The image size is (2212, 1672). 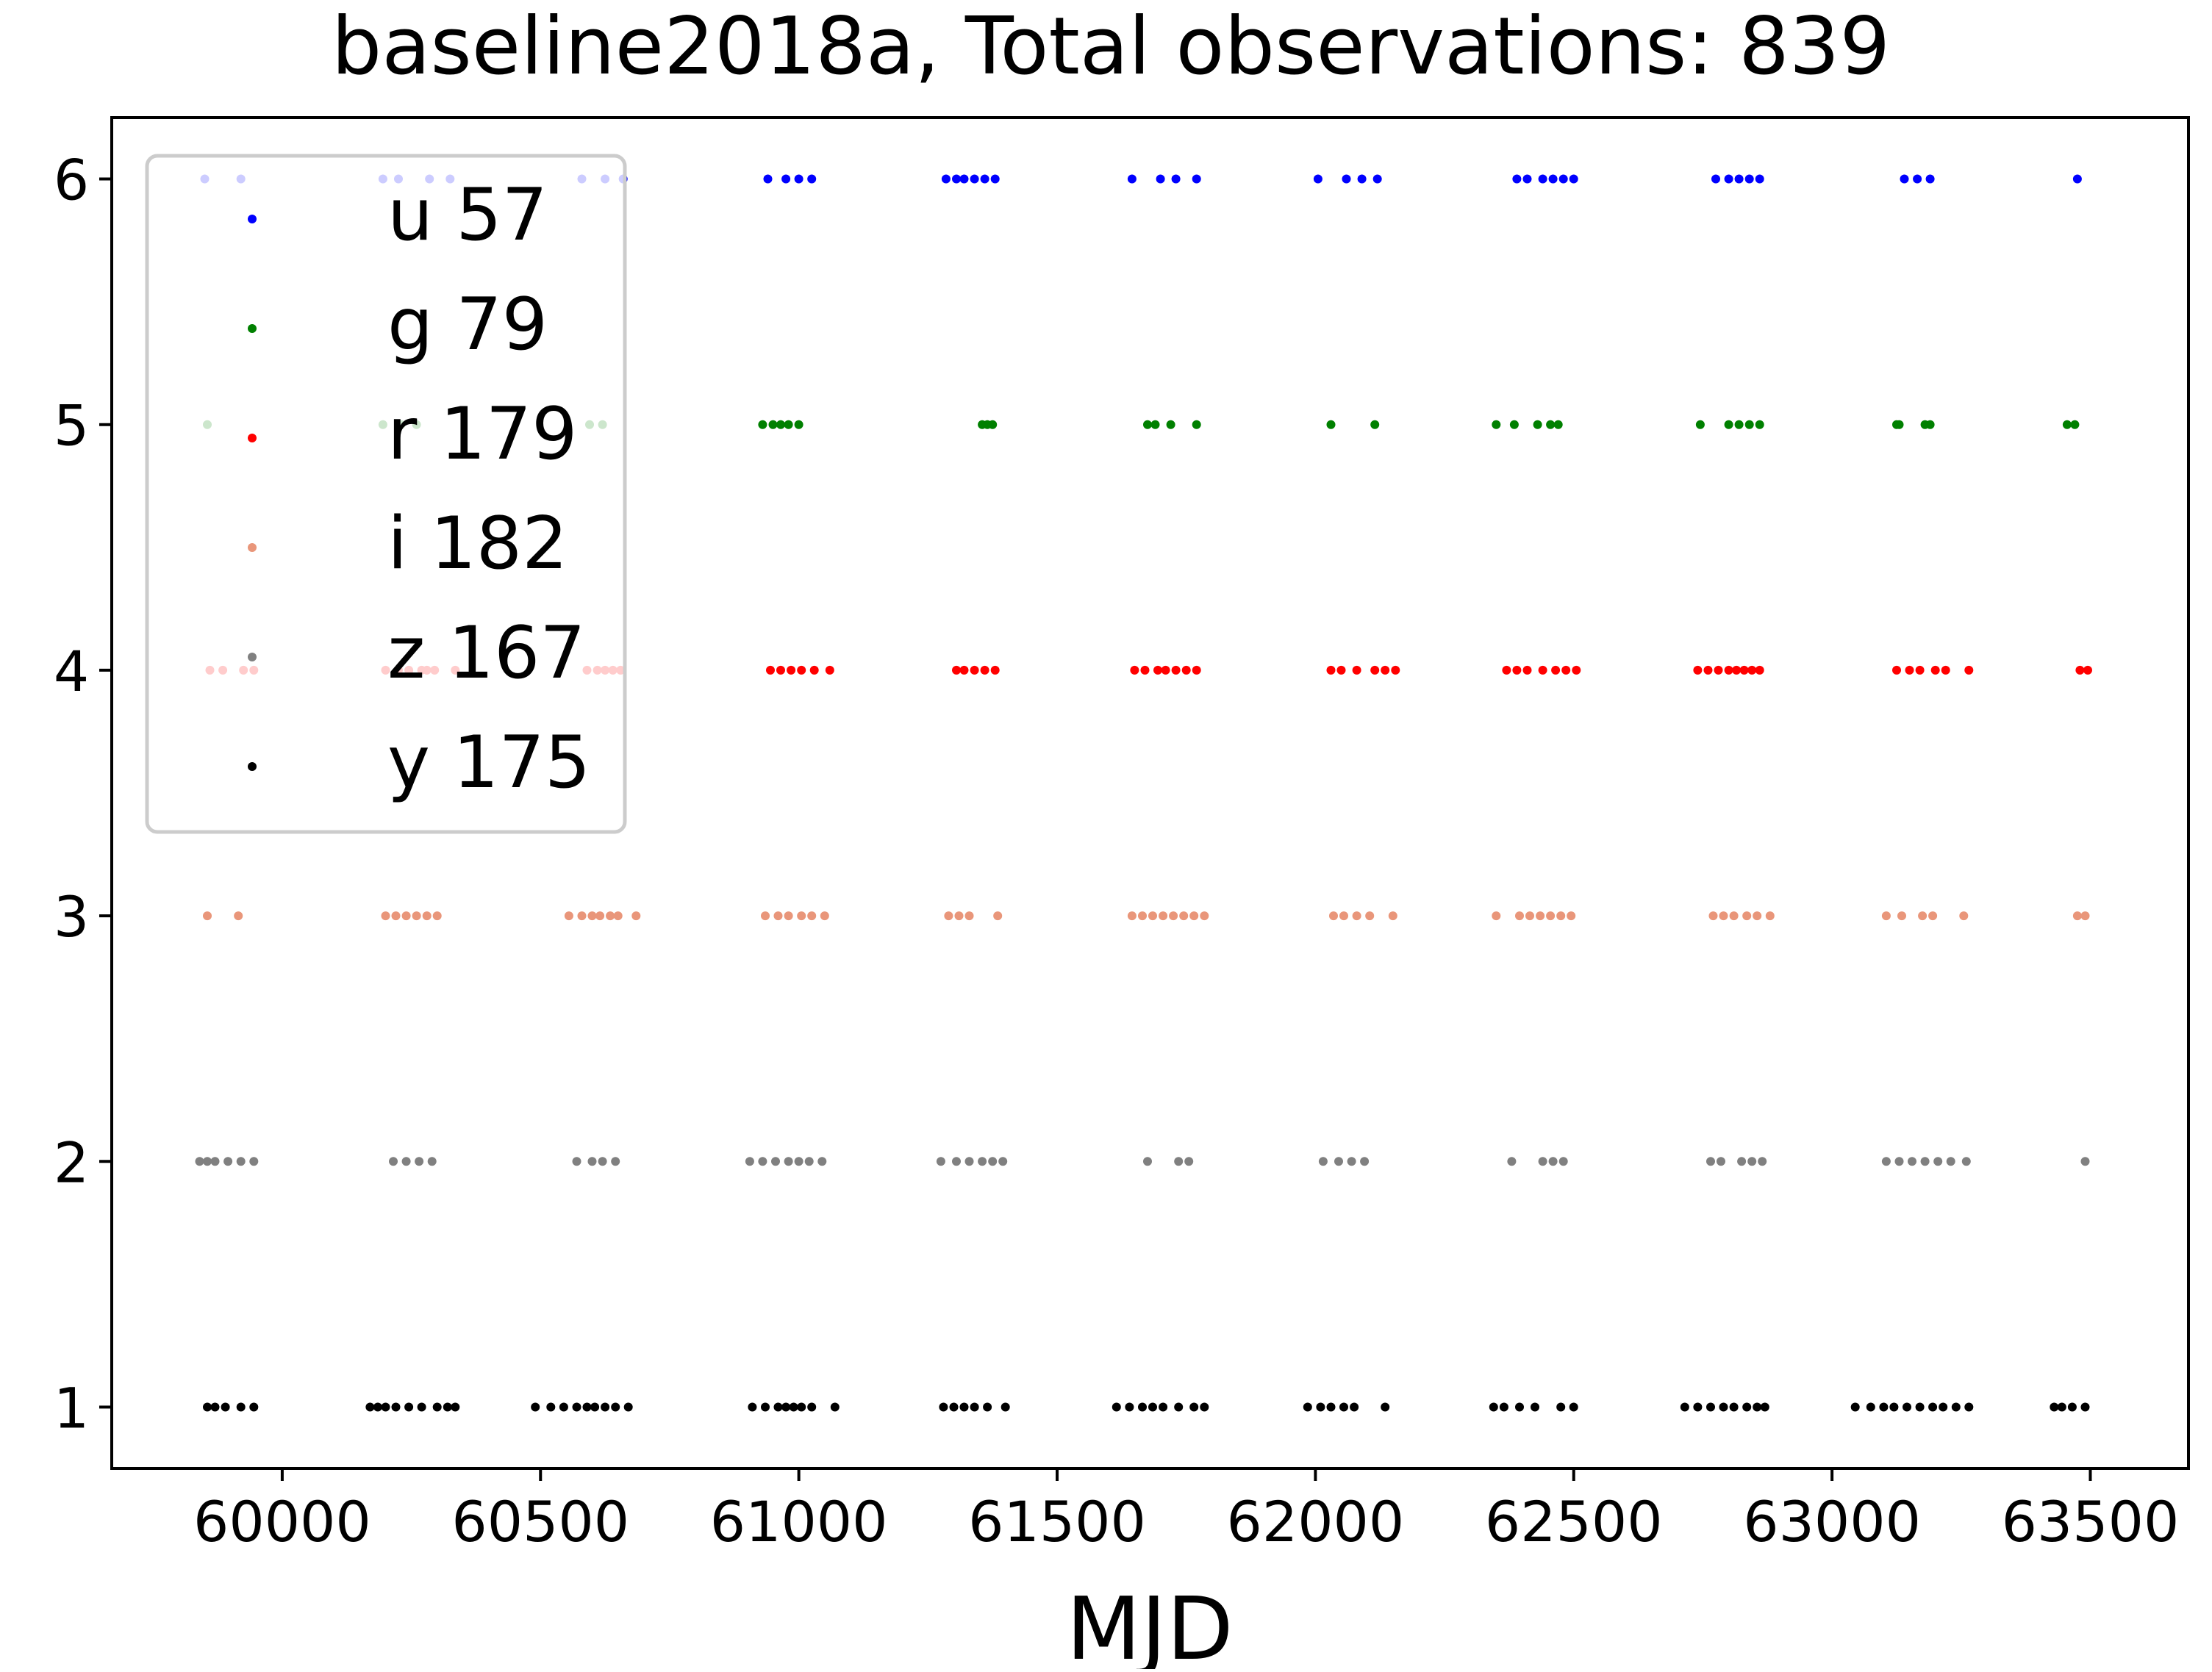 I want to click on legend-label-y: y 175, so click(x=489, y=763).